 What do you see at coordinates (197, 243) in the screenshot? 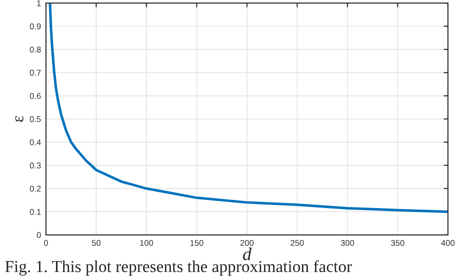
I see `x-tick-label: 150` at bounding box center [197, 243].